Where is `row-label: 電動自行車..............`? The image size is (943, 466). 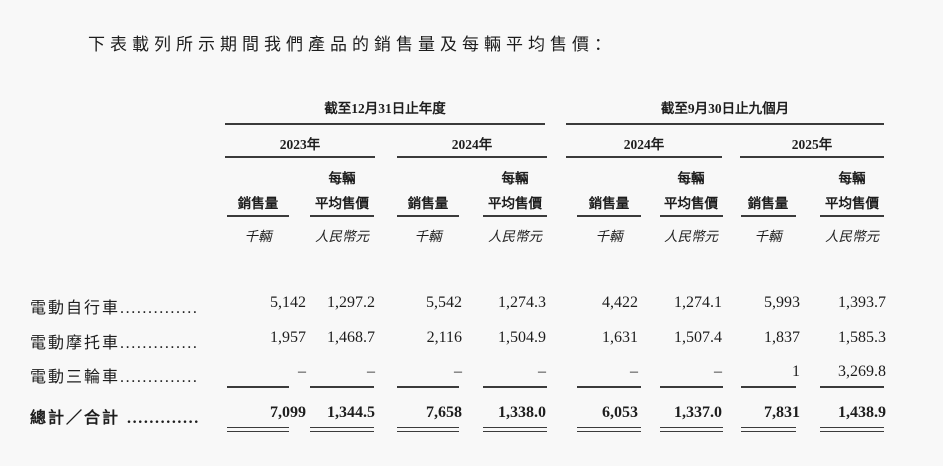 row-label: 電動自行車.............. is located at coordinates (114, 306).